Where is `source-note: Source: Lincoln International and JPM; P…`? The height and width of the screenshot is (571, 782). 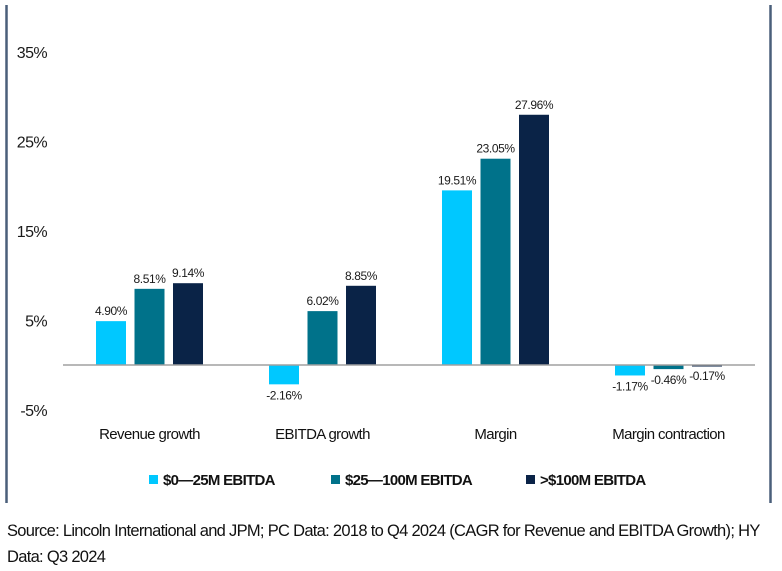
source-note: Source: Lincoln International and JPM; P… is located at coordinates (383, 544).